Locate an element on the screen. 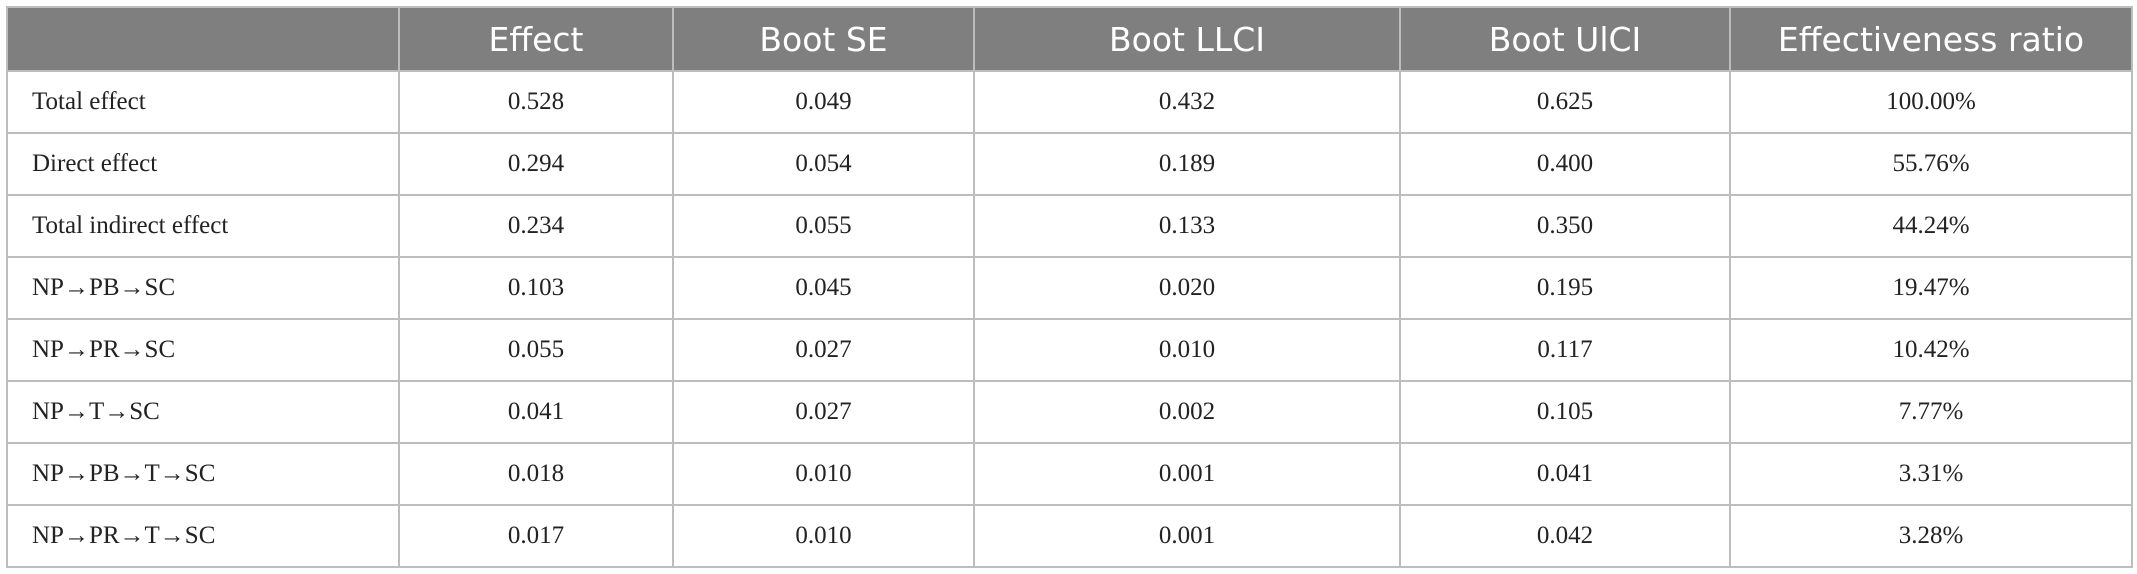 Image resolution: width=2137 pixels, height=574 pixels. row-label: NP→T→SC is located at coordinates (203, 412).